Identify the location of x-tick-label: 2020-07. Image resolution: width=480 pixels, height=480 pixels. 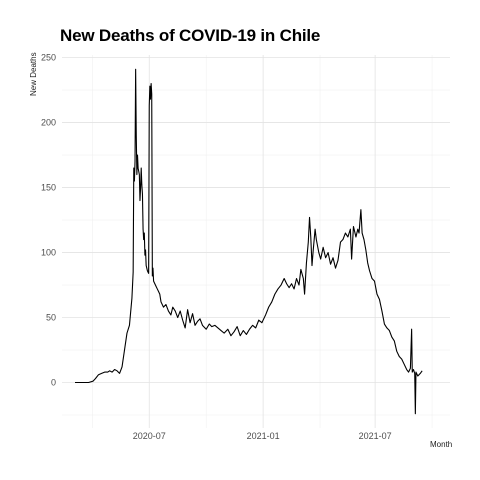
(149, 436).